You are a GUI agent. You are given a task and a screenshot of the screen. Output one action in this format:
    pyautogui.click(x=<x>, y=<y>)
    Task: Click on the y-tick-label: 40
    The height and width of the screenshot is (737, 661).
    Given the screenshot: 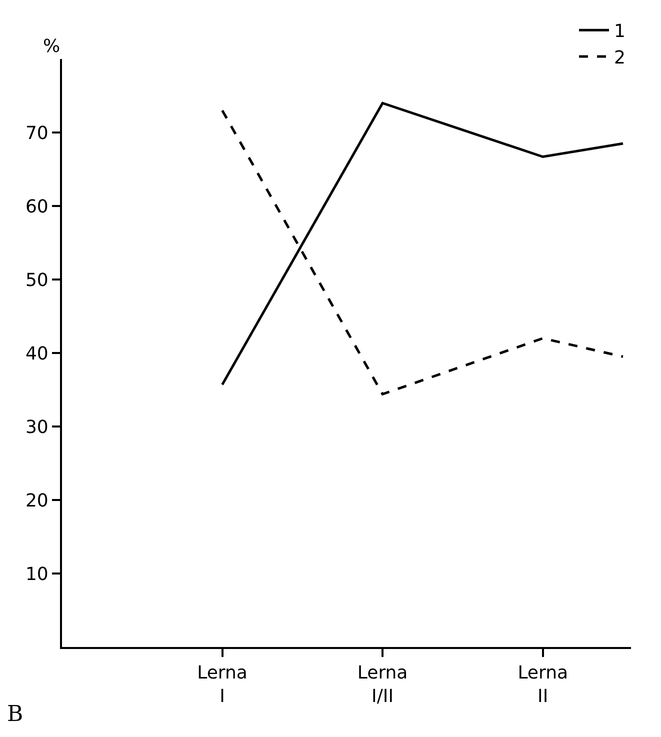 What is the action you would take?
    pyautogui.click(x=36, y=353)
    